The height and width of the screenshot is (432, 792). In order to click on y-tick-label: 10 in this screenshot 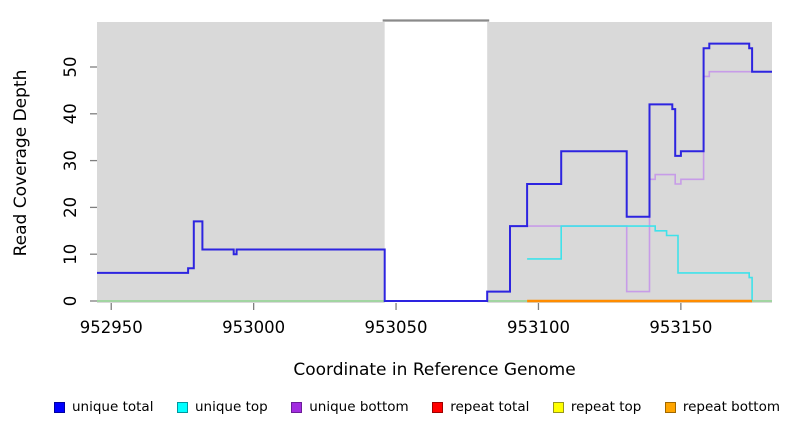, I will do `click(70, 254)`.